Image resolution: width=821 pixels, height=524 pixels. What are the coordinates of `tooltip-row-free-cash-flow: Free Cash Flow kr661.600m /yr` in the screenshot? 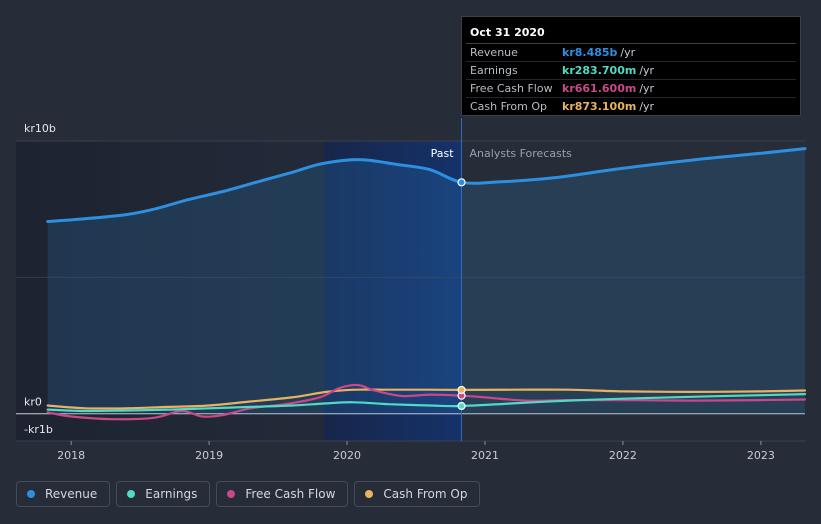 It's located at (631, 89).